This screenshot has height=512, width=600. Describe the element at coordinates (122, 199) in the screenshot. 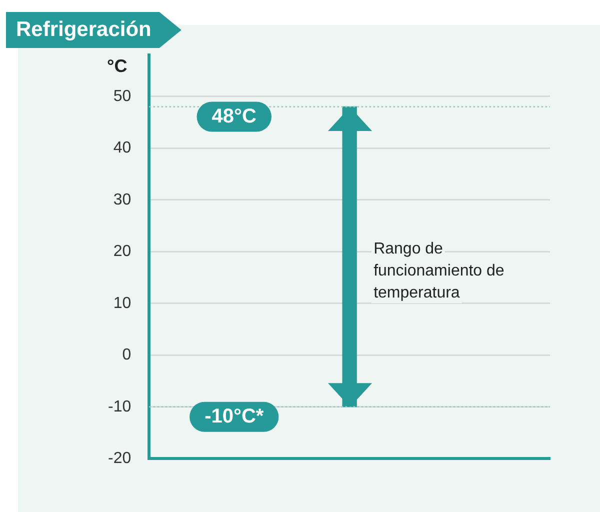

I see `y-tick-label: 30` at that location.